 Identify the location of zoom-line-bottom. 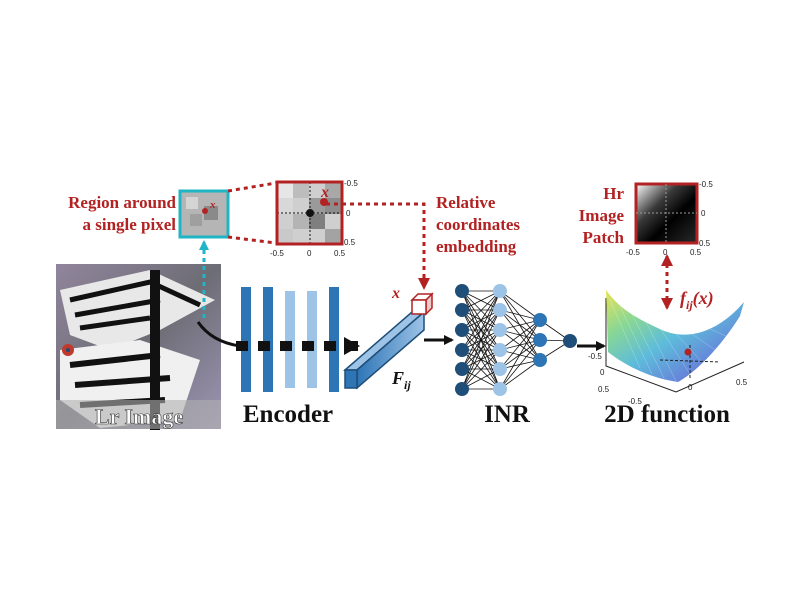
(252, 240).